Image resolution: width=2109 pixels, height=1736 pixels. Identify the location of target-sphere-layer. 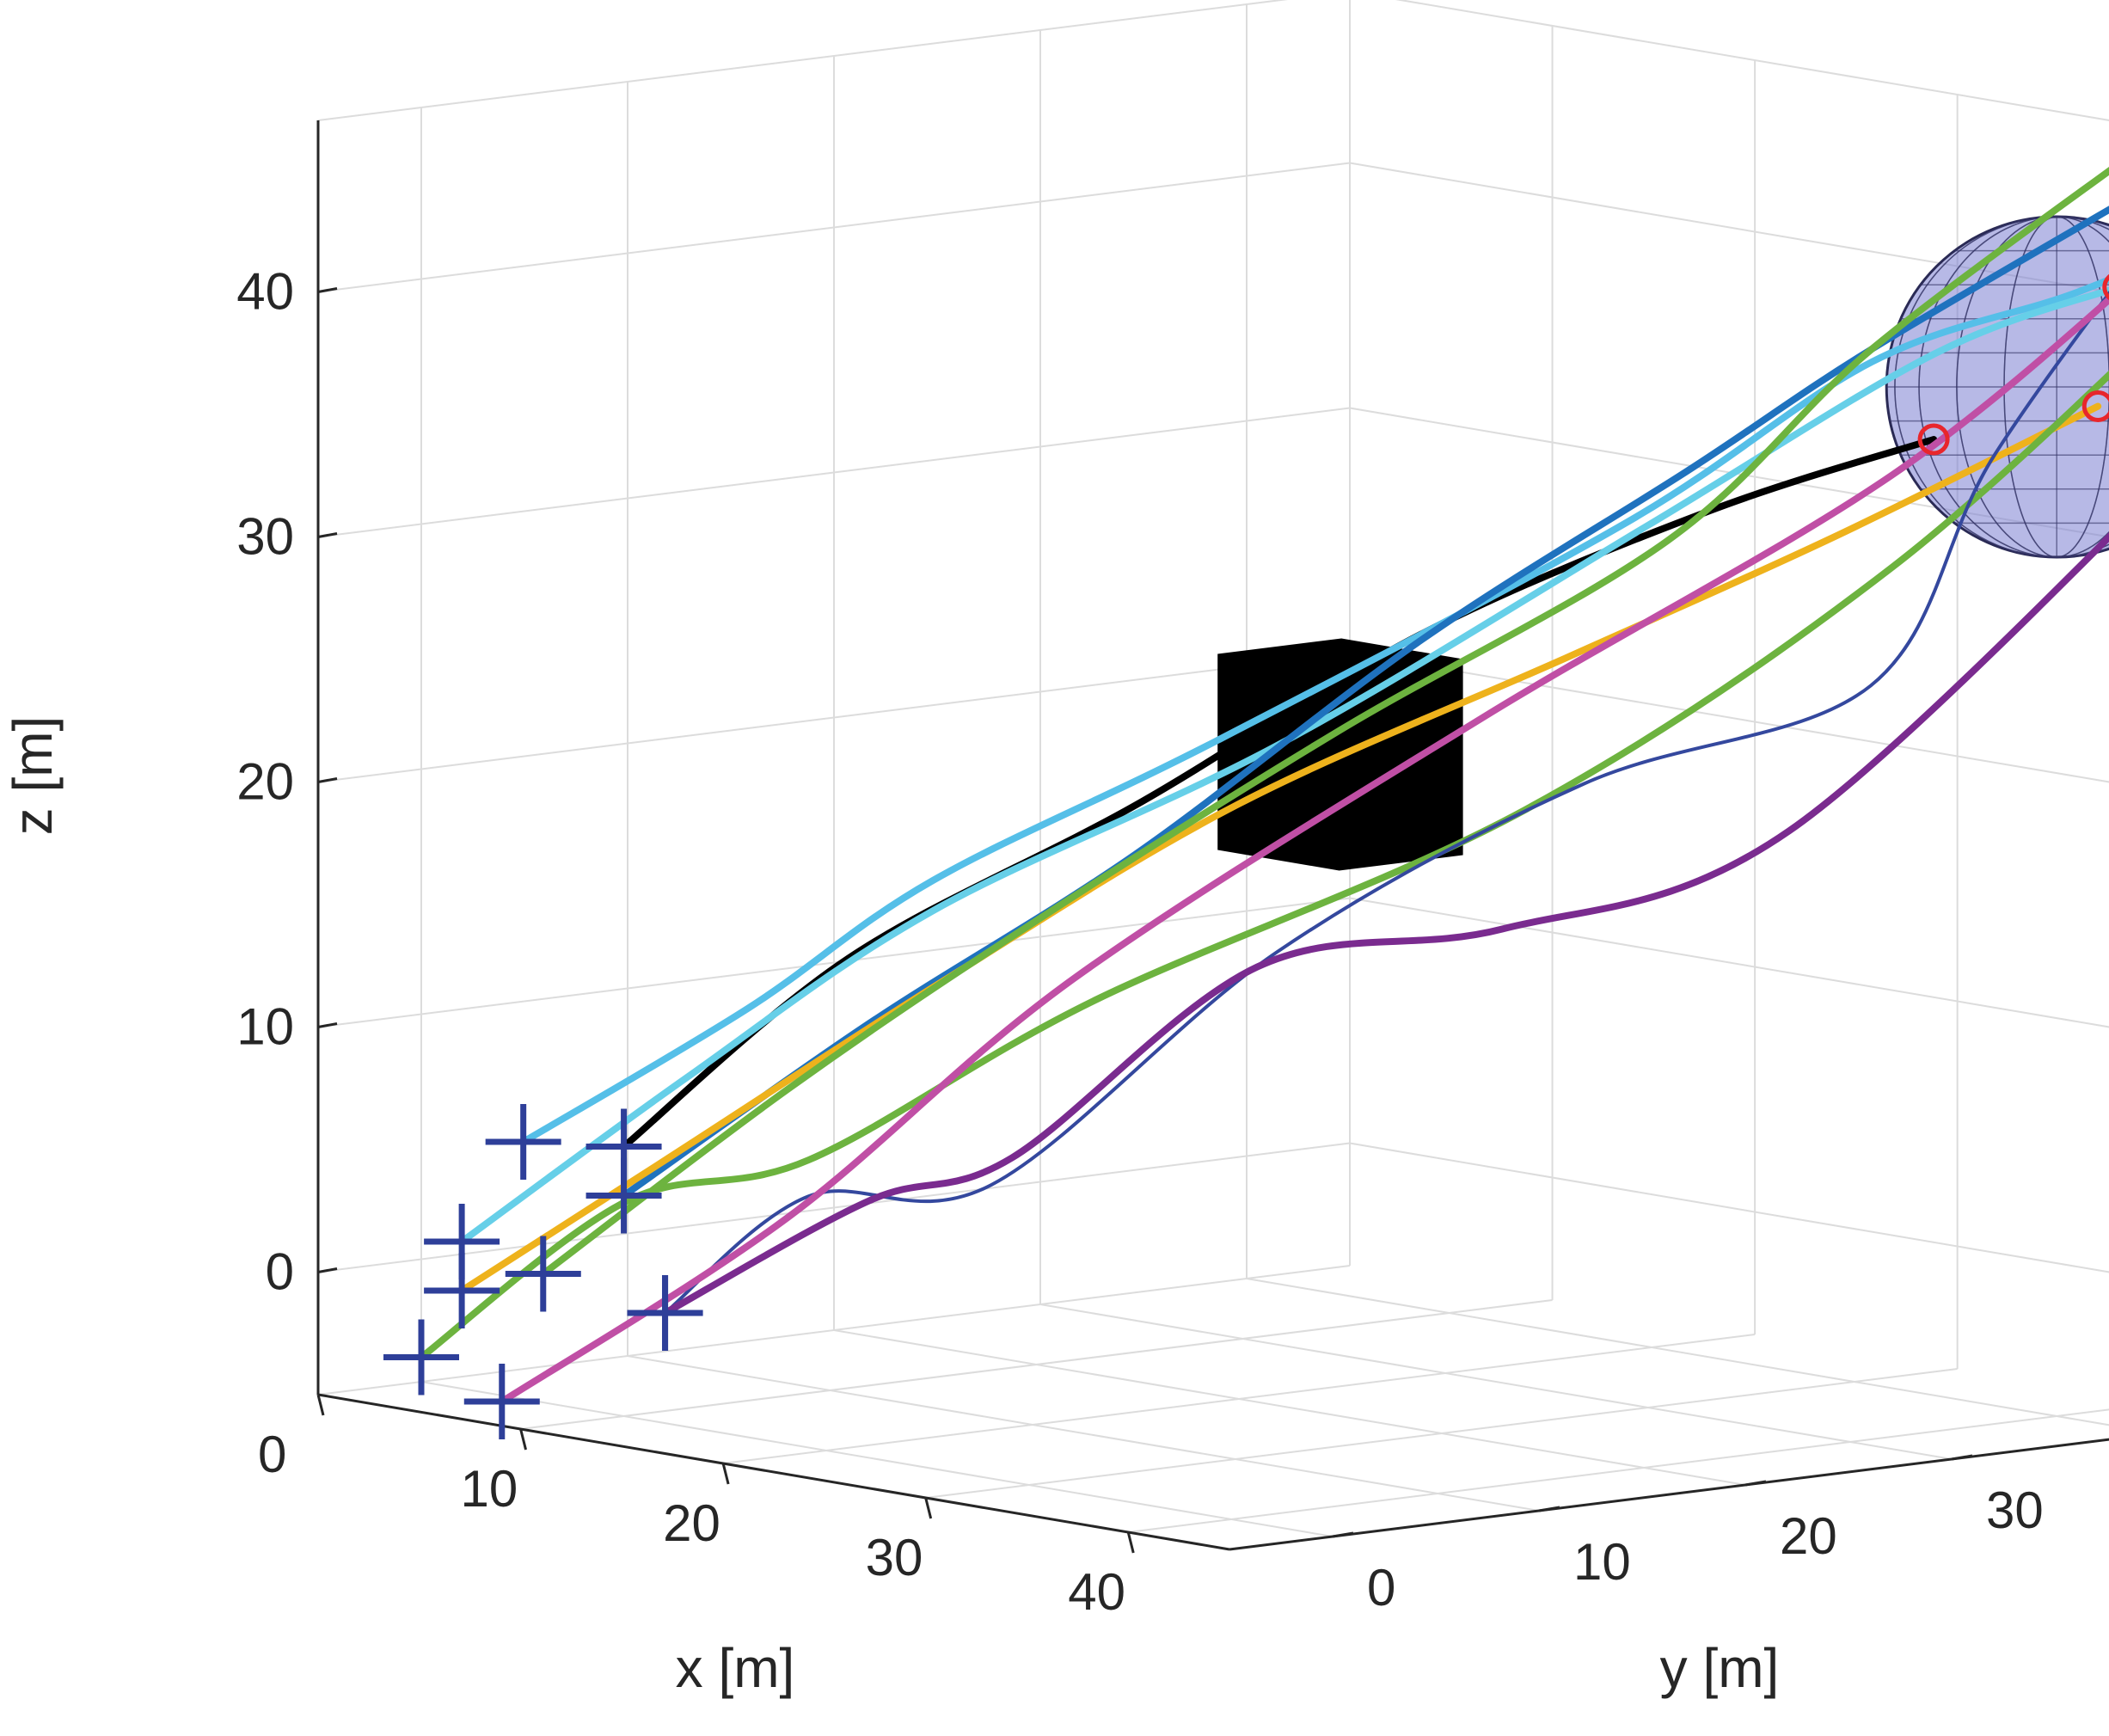
(1997, 387).